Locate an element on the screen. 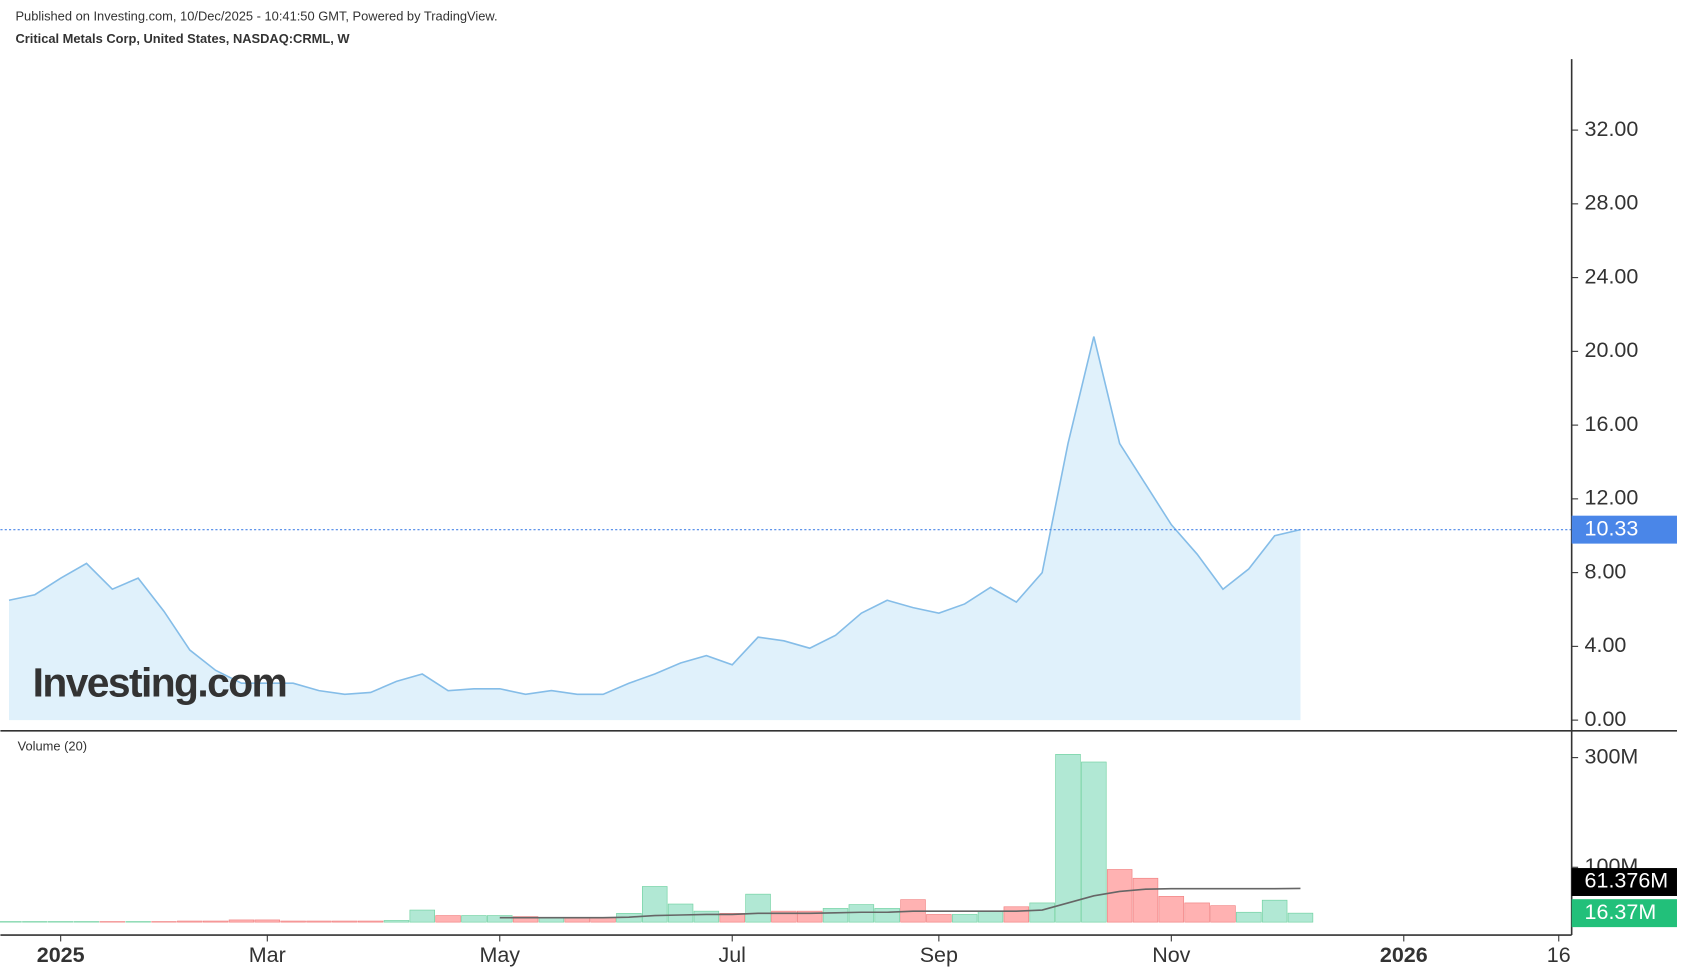 This screenshot has height=978, width=1686. volume-title: Volume (20) is located at coordinates (52, 745).